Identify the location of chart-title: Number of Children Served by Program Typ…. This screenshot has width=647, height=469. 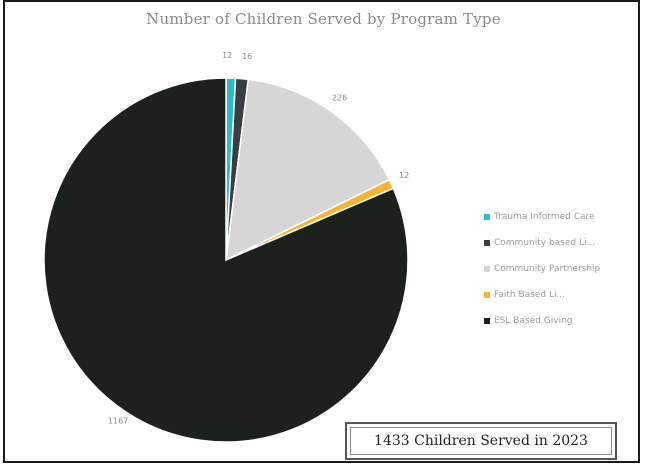
(323, 19).